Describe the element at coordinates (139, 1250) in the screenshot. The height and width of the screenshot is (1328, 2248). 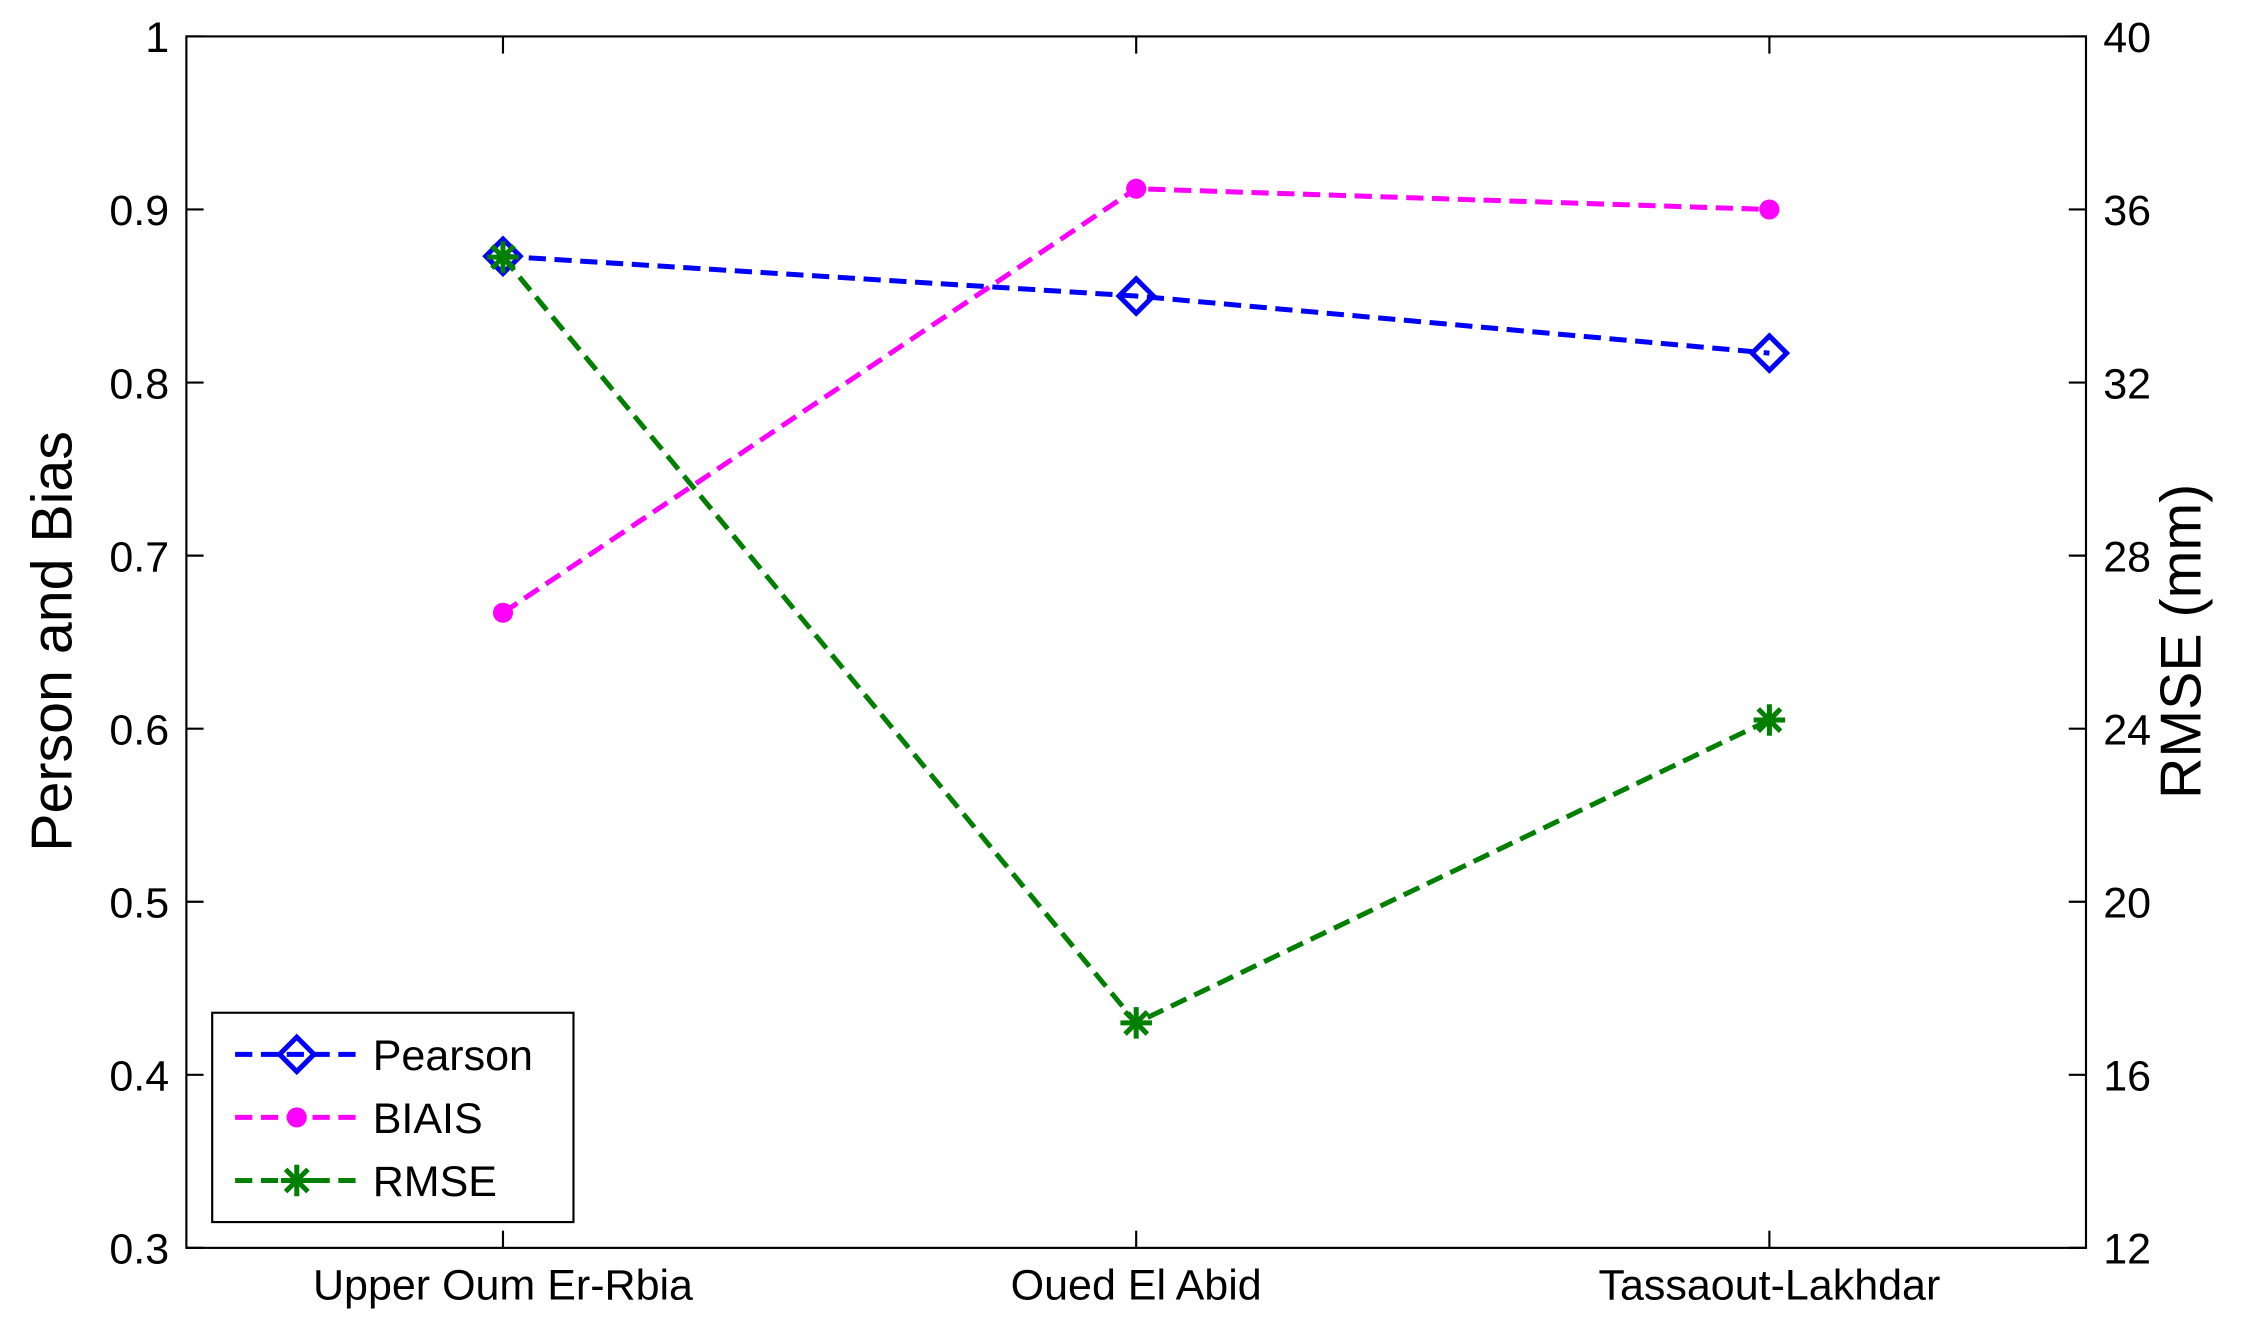
I see `y-tick-label: 0.3` at that location.